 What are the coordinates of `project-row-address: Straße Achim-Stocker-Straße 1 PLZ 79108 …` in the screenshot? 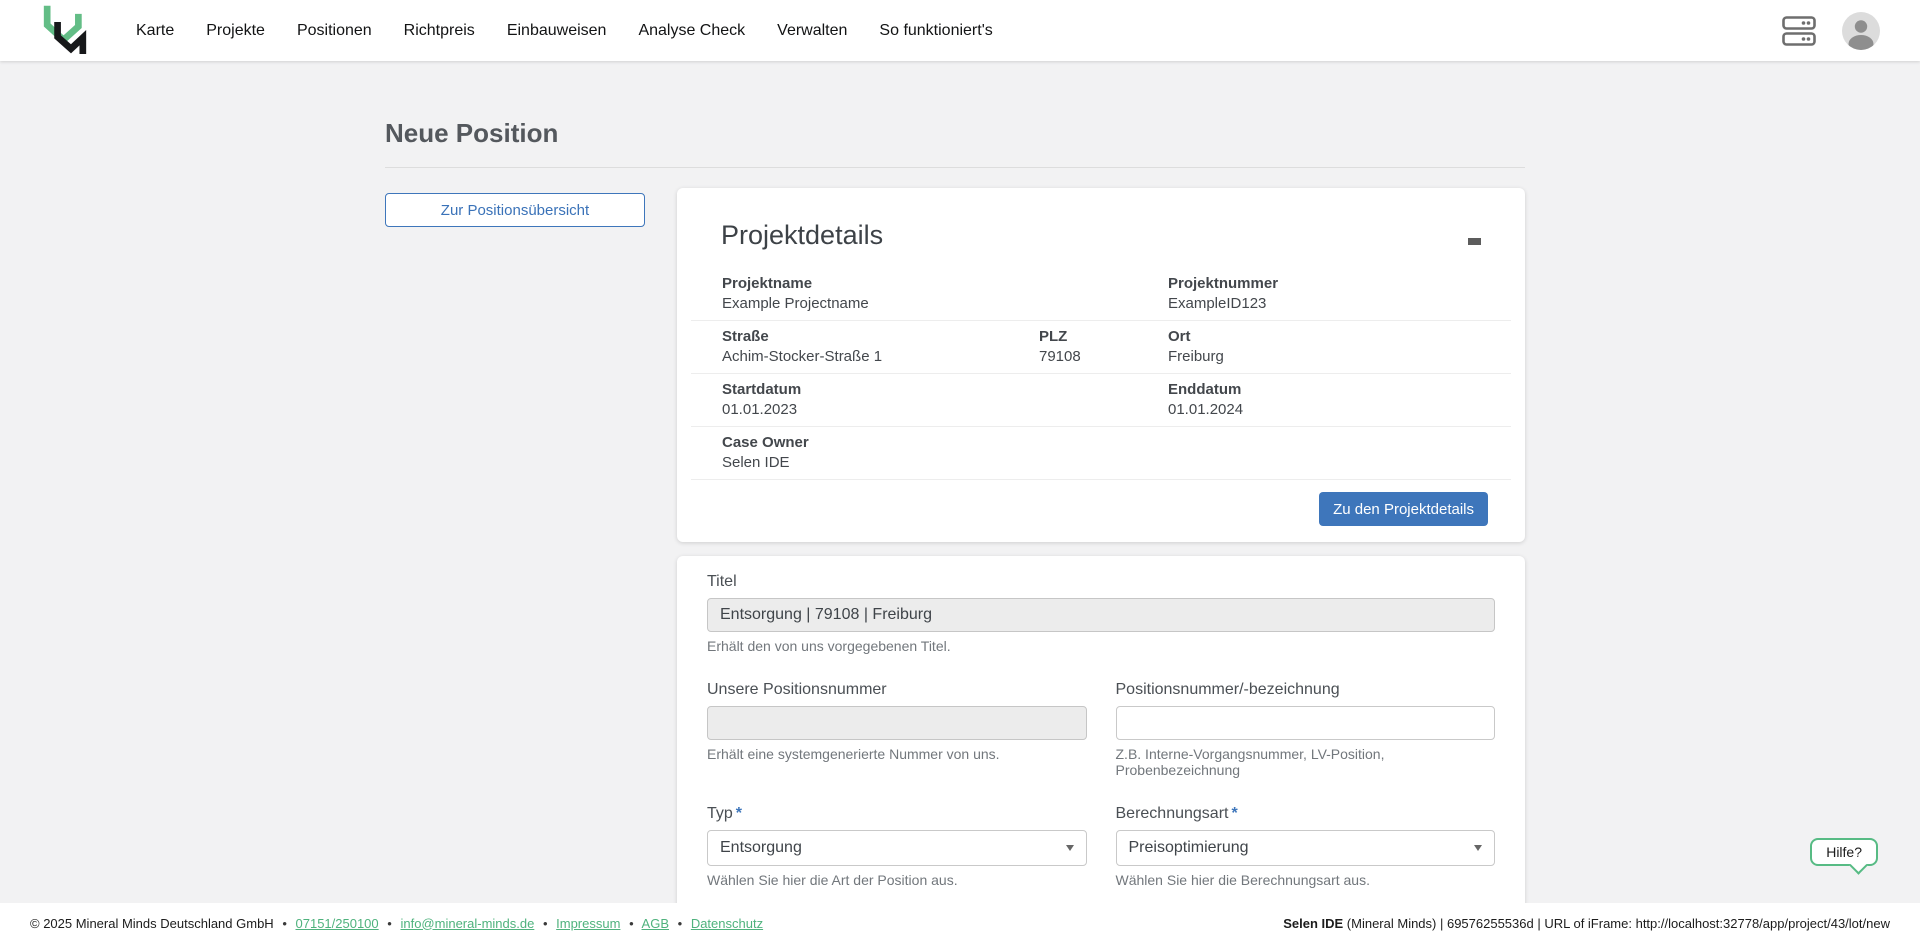 It's located at (1101, 347).